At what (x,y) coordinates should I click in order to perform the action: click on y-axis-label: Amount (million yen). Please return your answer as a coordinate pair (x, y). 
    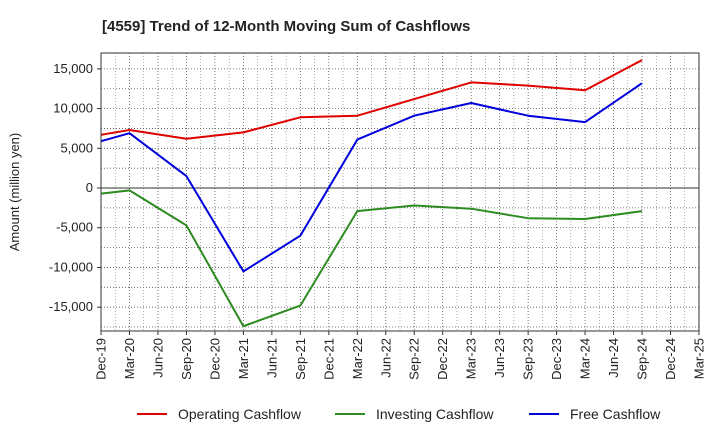
    Looking at the image, I should click on (14, 192).